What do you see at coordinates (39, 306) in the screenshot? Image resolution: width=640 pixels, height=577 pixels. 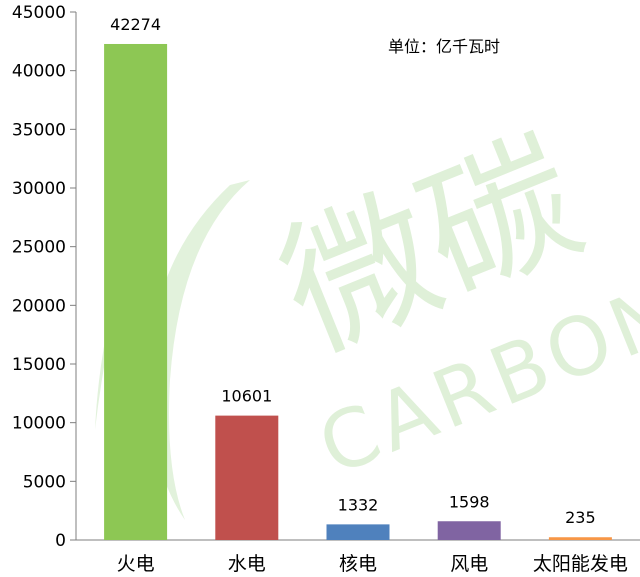 I see `y-tick-label: 20000` at bounding box center [39, 306].